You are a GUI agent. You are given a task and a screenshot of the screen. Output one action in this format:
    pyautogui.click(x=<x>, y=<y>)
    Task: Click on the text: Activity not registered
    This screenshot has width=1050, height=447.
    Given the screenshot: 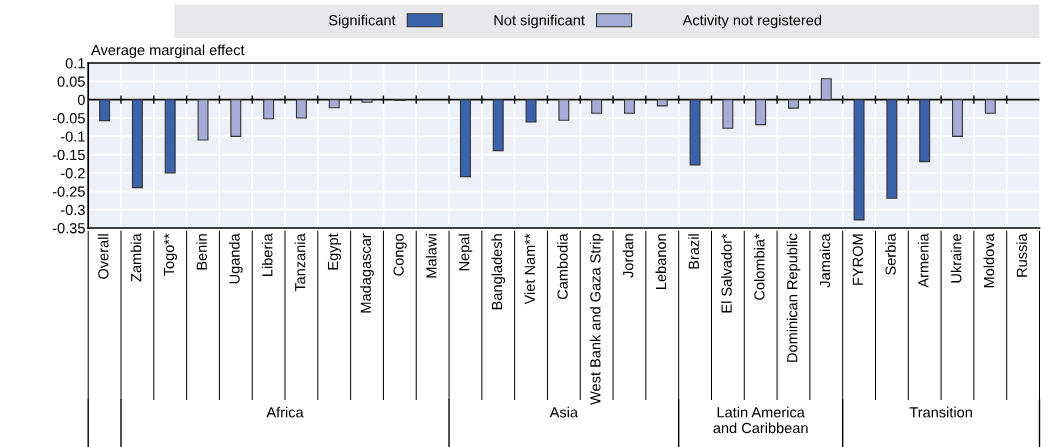 What is the action you would take?
    pyautogui.click(x=752, y=21)
    